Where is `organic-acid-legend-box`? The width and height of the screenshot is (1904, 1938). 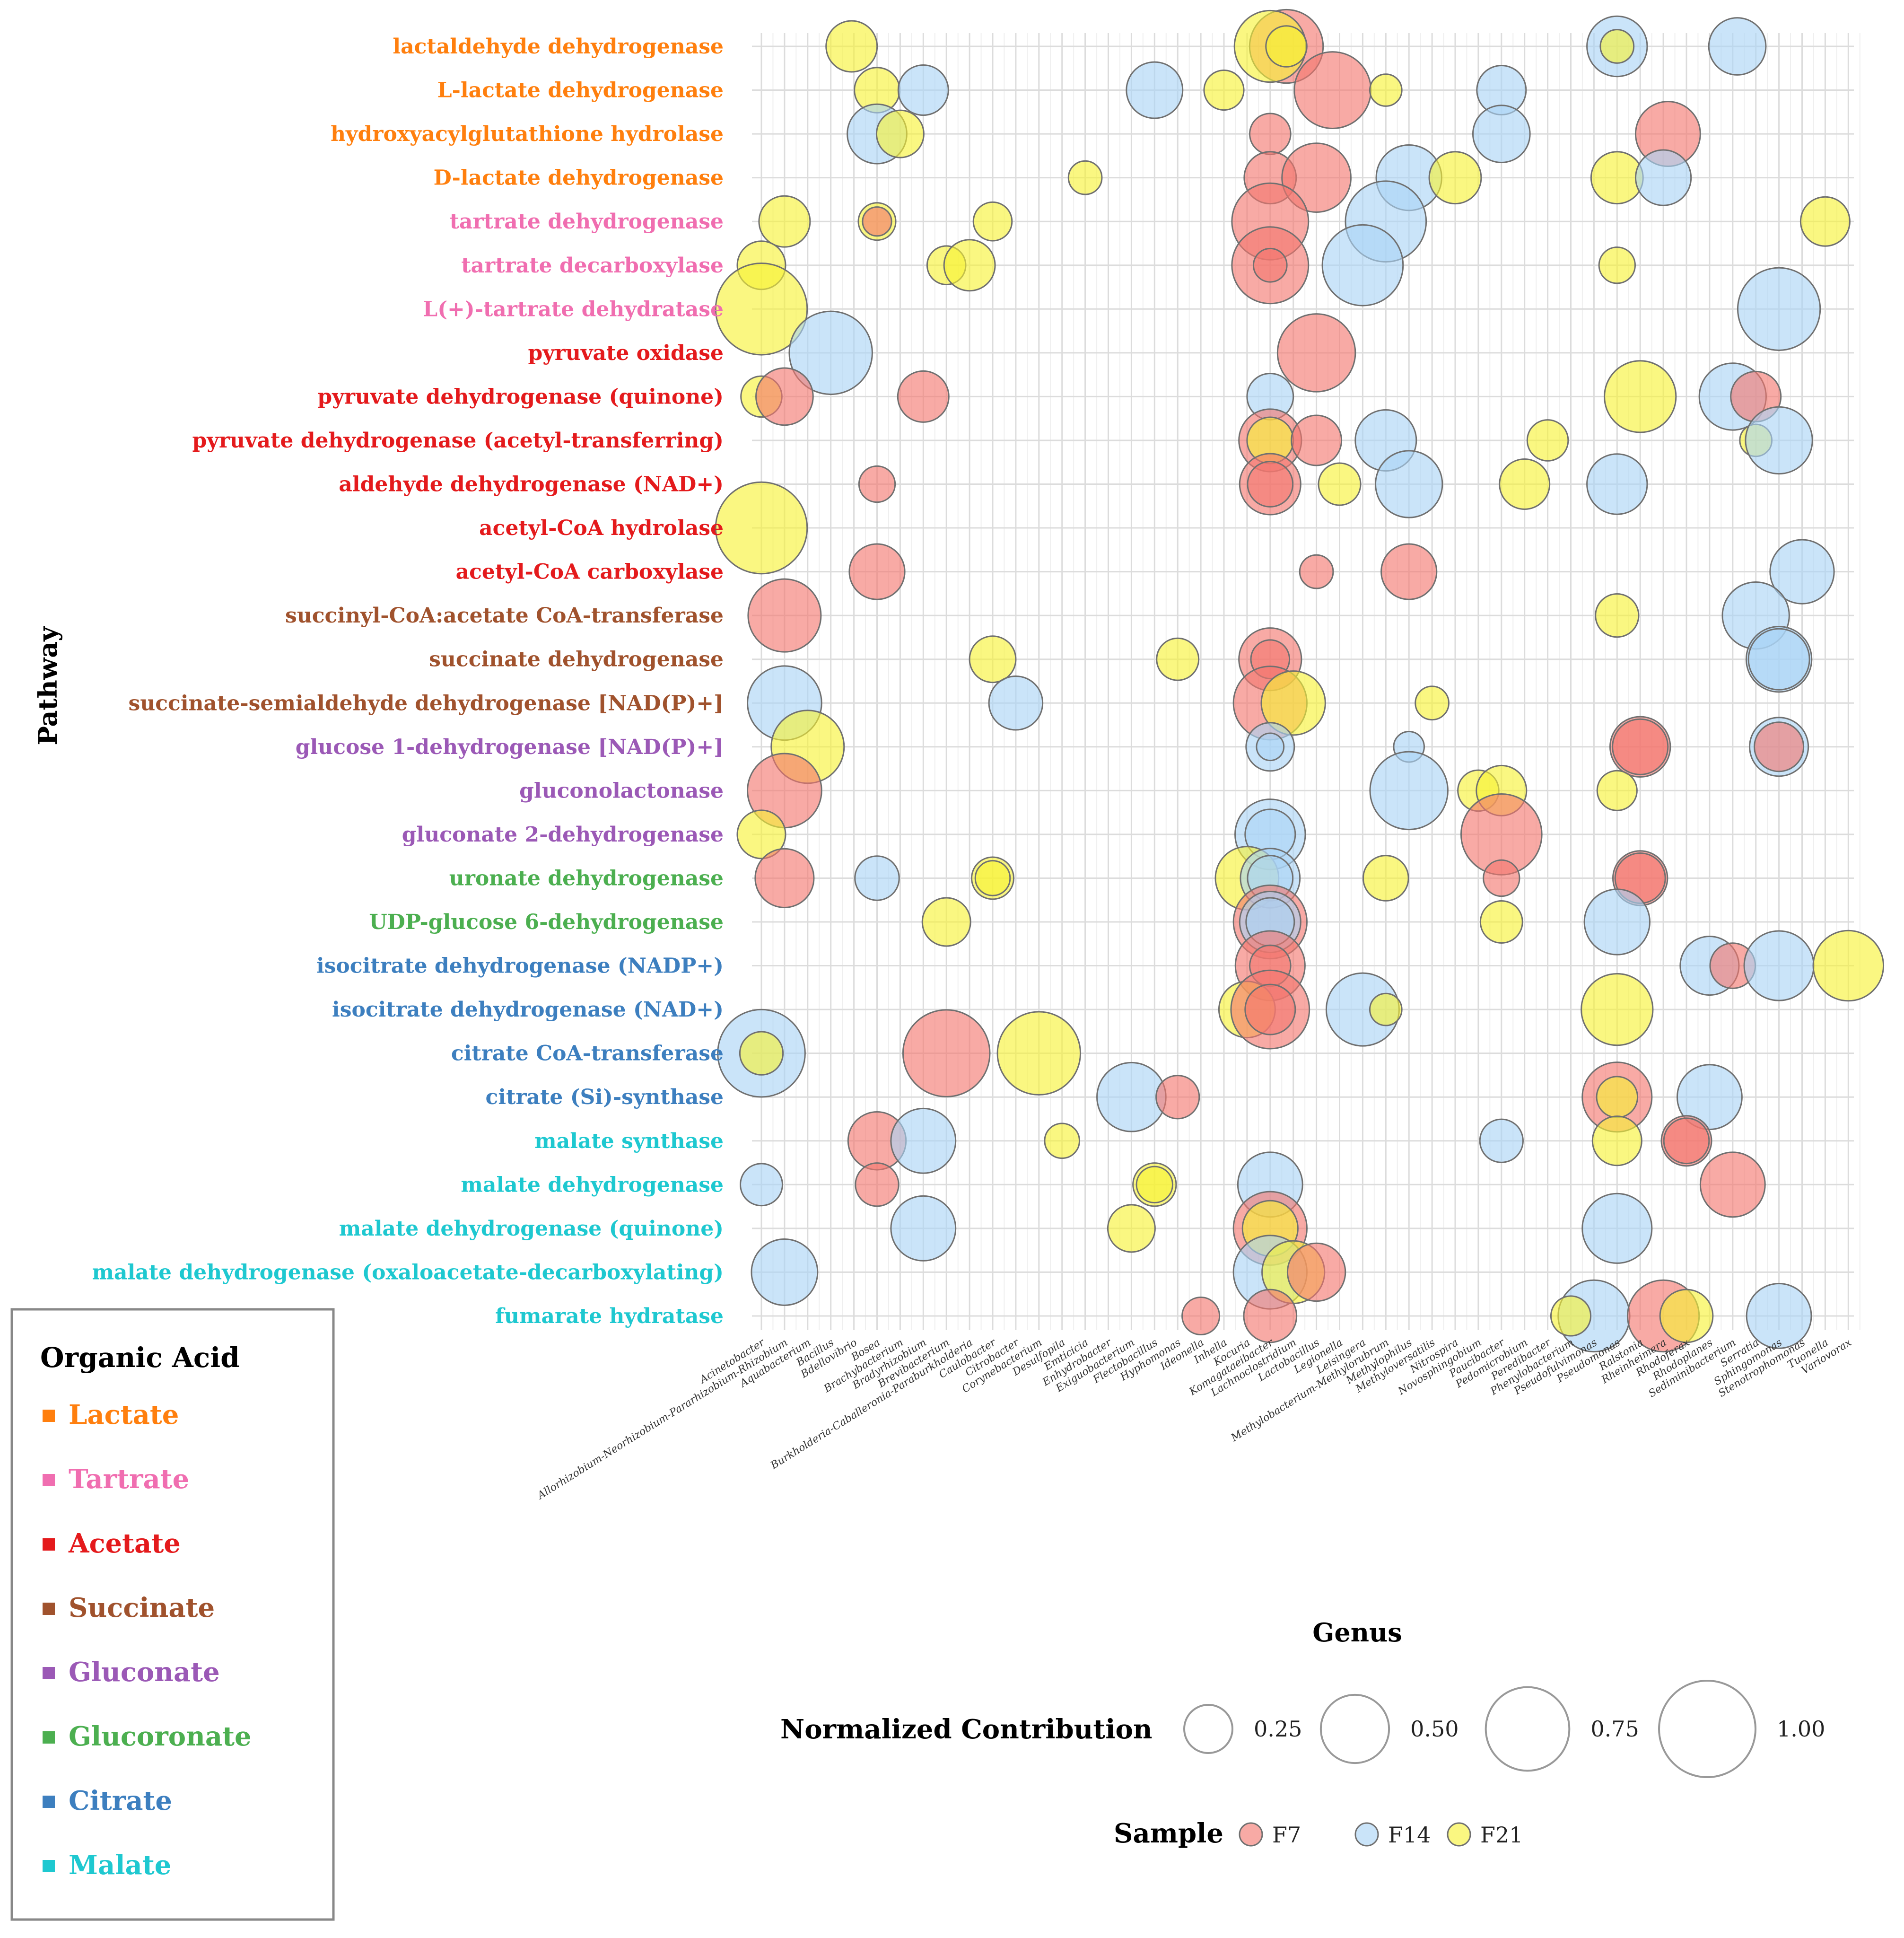 organic-acid-legend-box is located at coordinates (173, 1614).